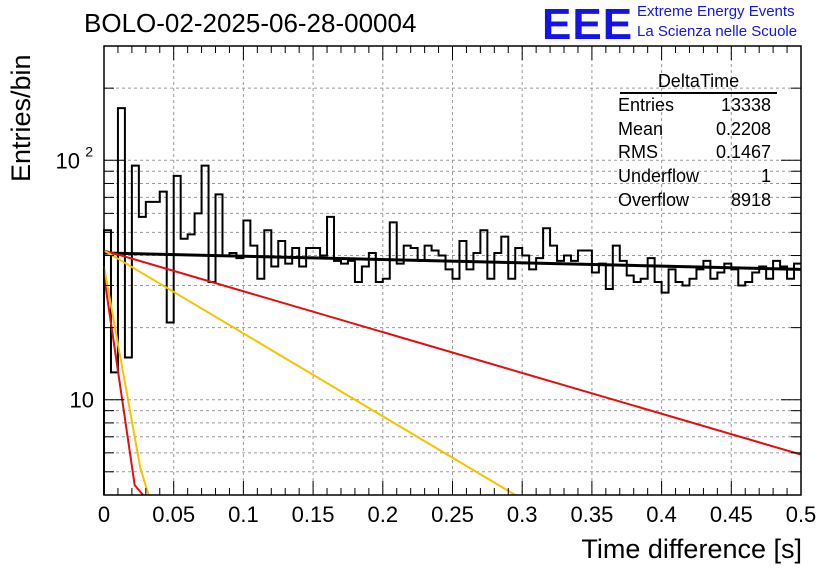 The width and height of the screenshot is (836, 572). I want to click on x-tick-label: 0.15, so click(313, 514).